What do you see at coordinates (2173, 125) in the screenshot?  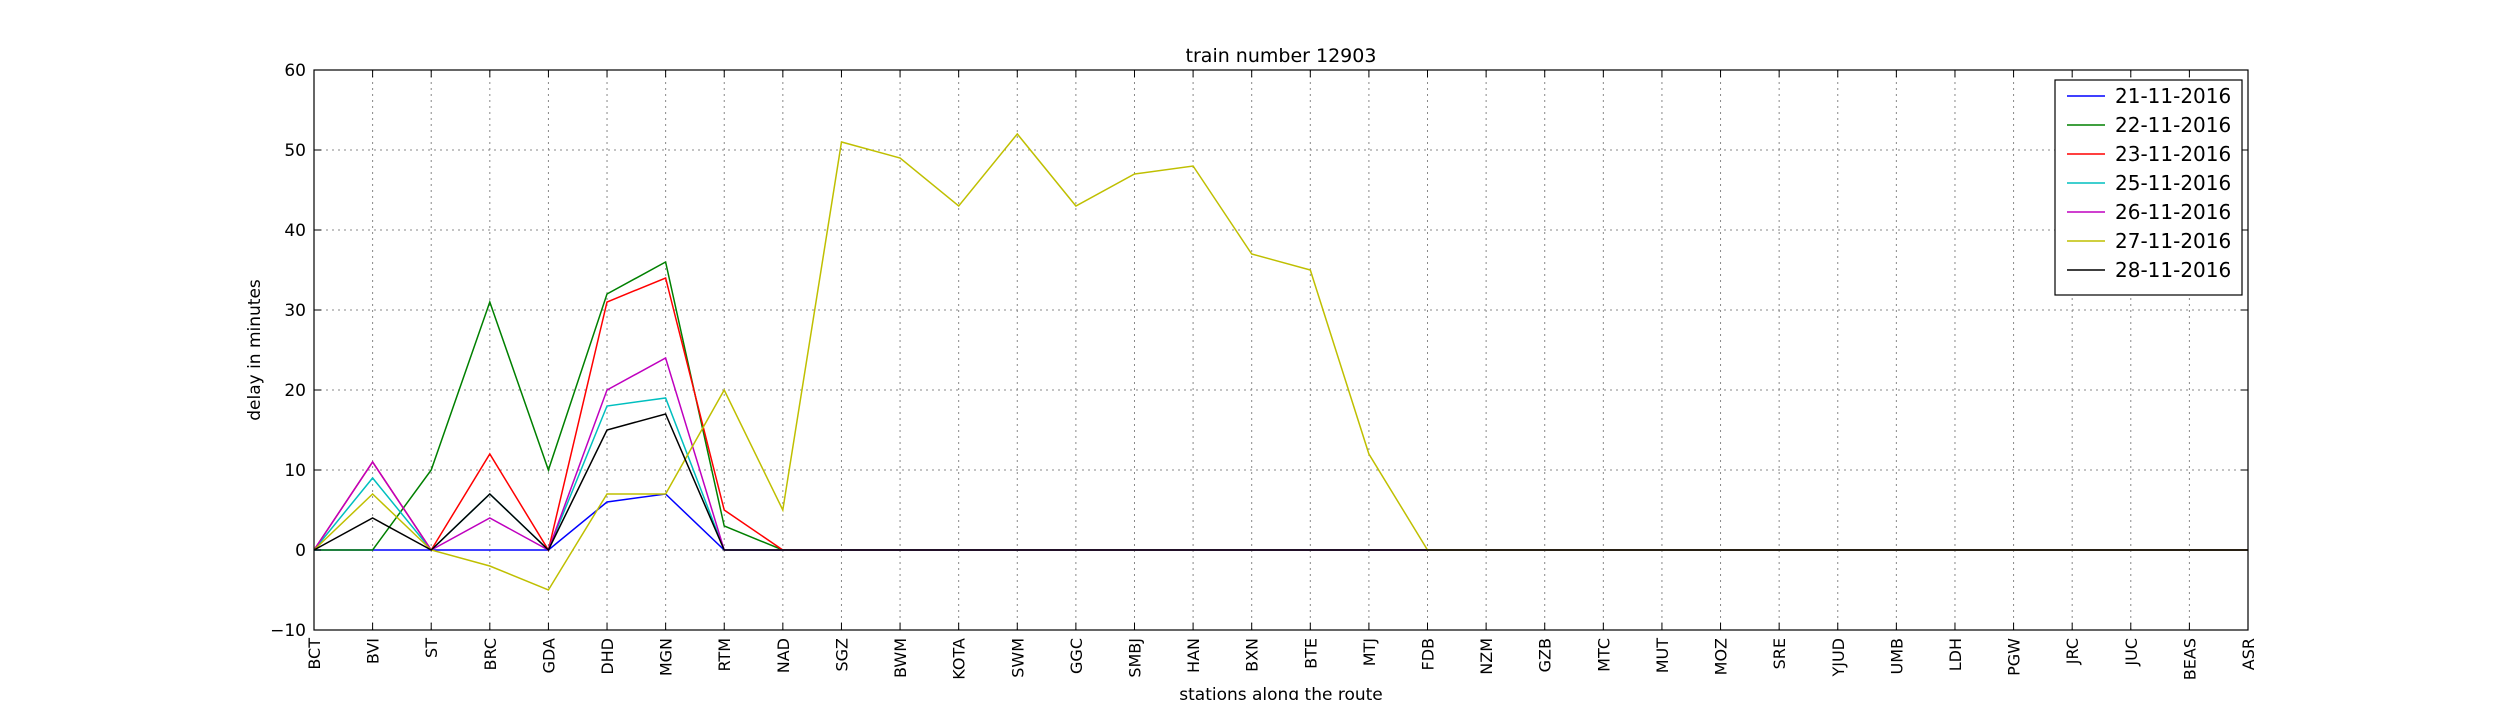 I see `legend-entry: 22-11-2016` at bounding box center [2173, 125].